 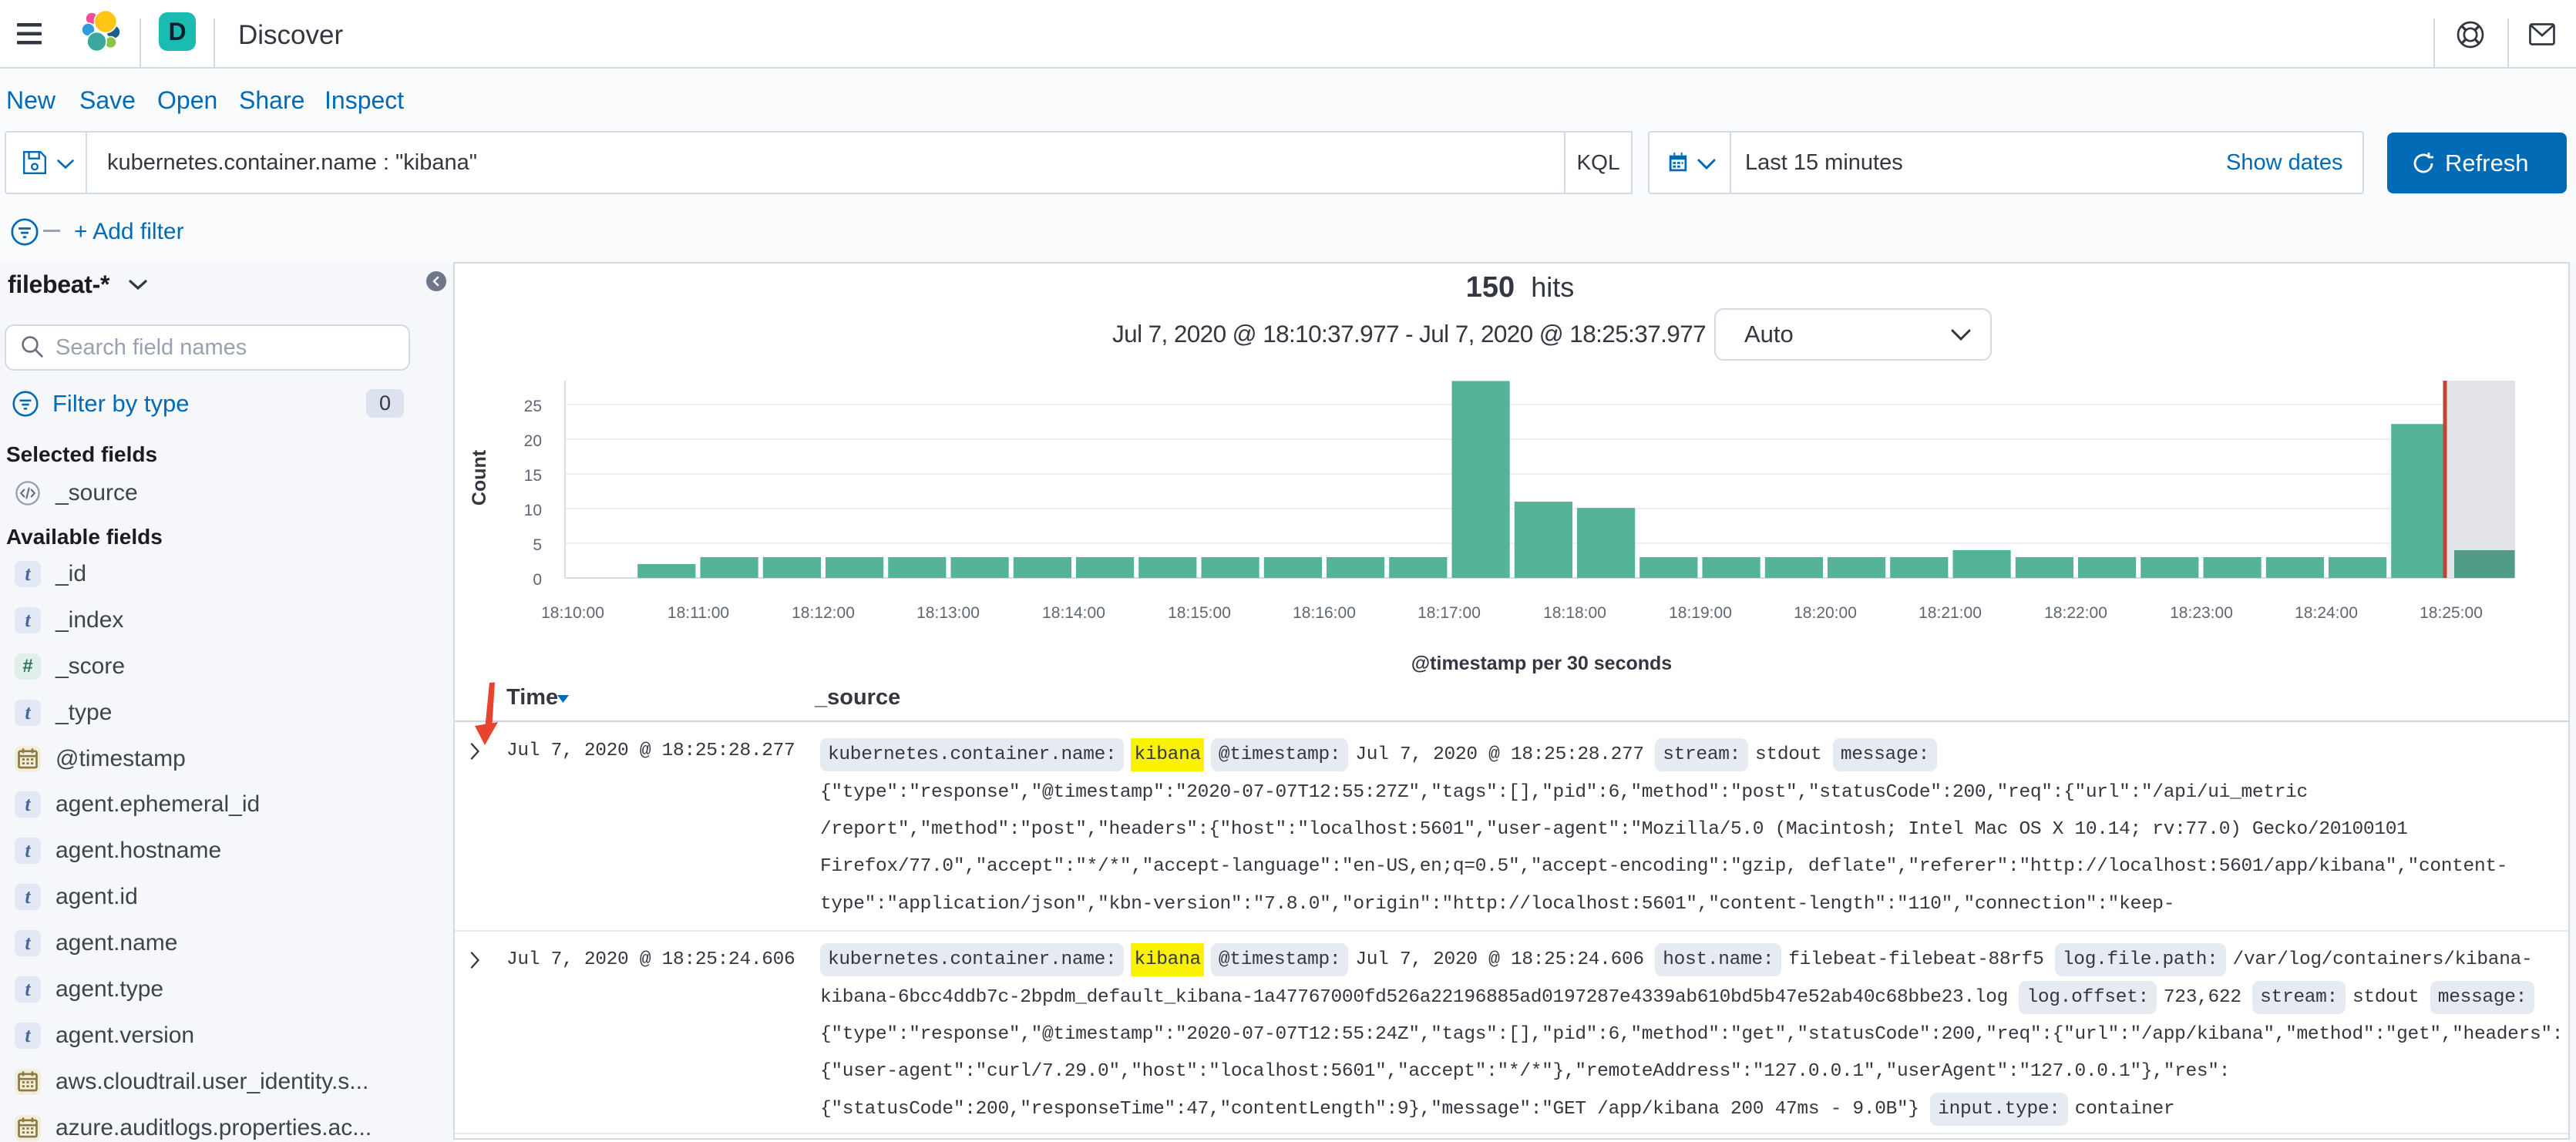 What do you see at coordinates (533, 407) in the screenshot?
I see `svg-text: 25` at bounding box center [533, 407].